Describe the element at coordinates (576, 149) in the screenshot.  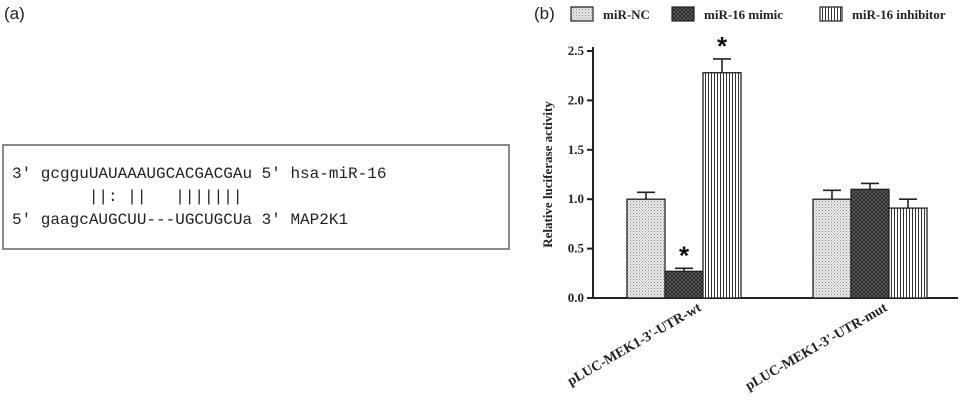
I see `y-tick-label: 1.5` at that location.